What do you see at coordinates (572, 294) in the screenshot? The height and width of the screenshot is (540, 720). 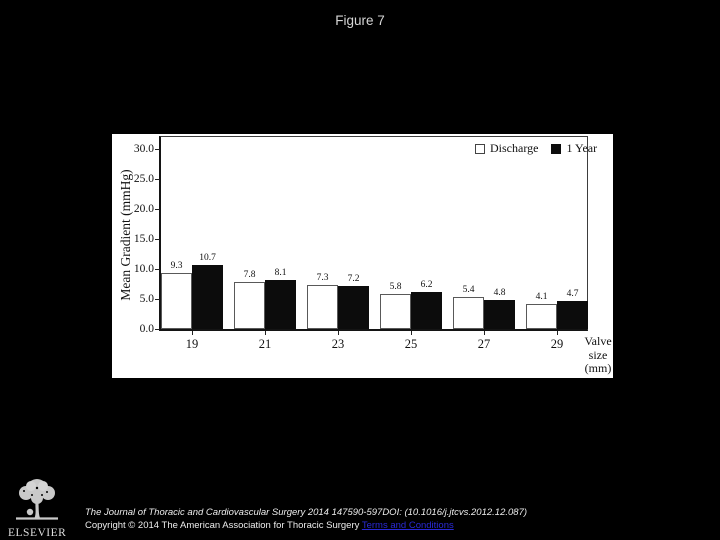 I see `bar-value-label: 4.7` at bounding box center [572, 294].